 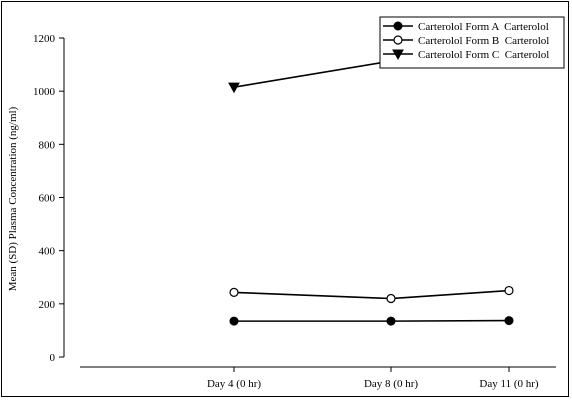 I want to click on y-tick-label: 400, so click(x=47, y=252).